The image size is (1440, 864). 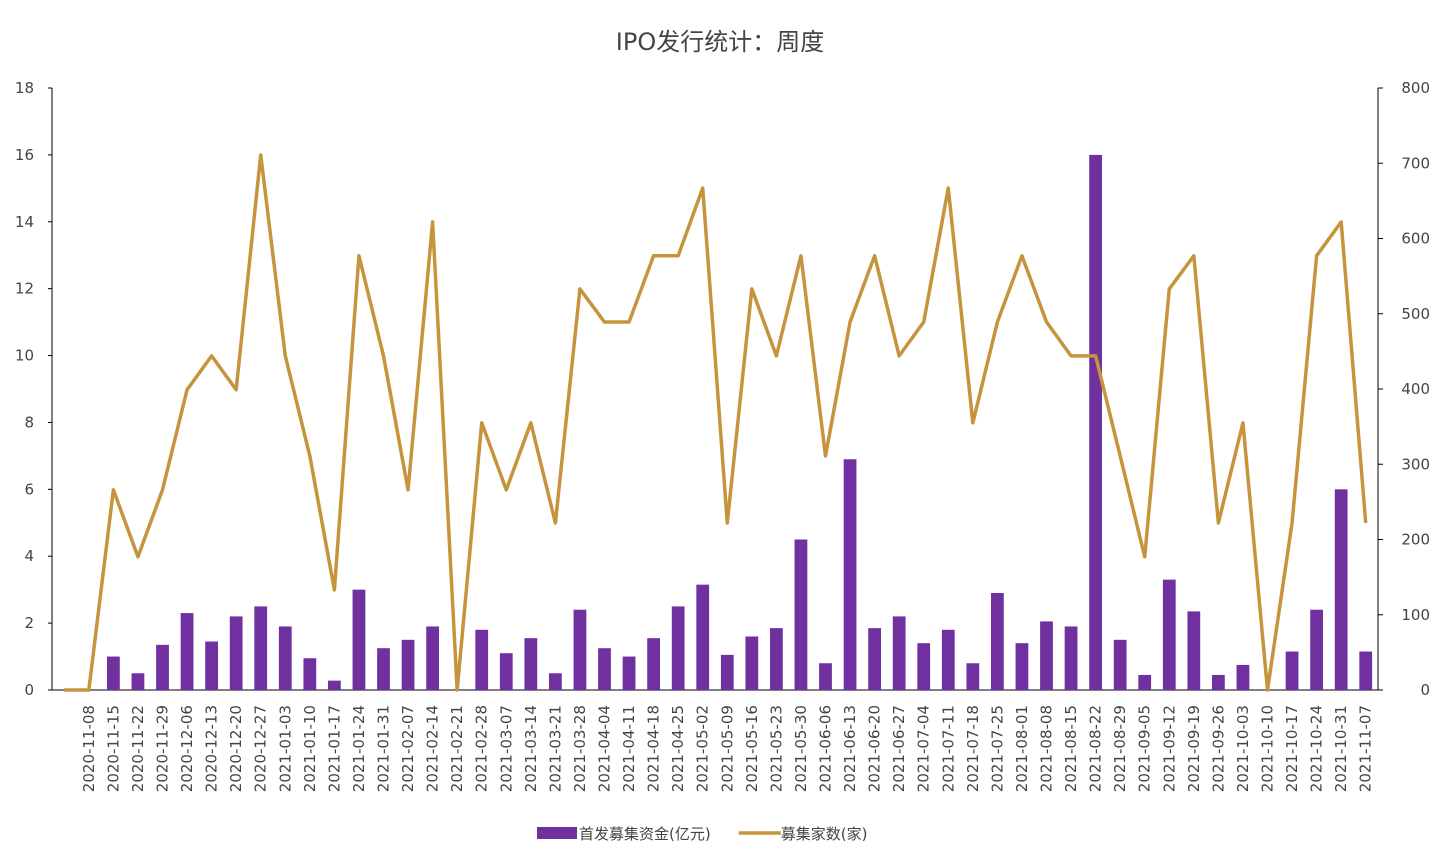 I want to click on y-tick-label: 4, so click(x=29, y=556).